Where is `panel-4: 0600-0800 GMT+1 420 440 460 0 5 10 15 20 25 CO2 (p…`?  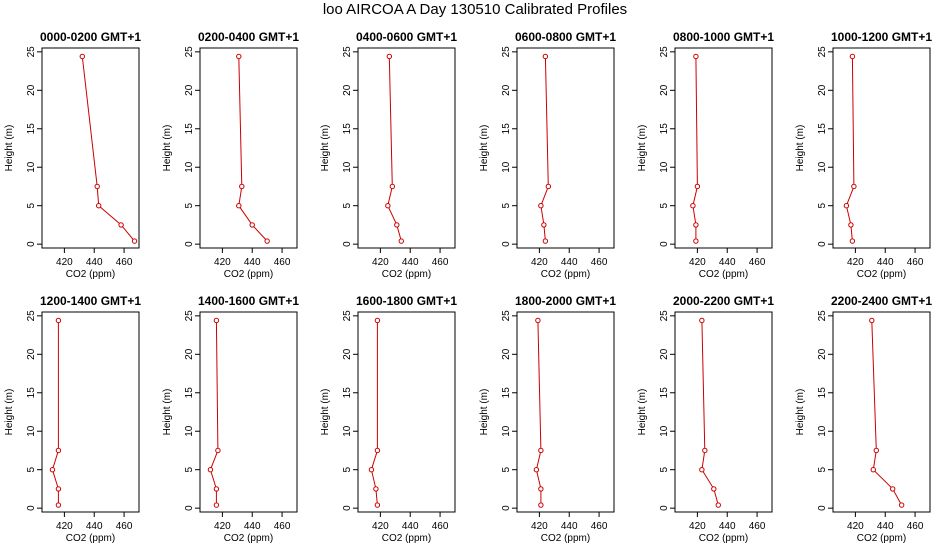 panel-4: 0600-0800 GMT+1 420 440 460 0 5 10 15 20 25 CO2 (p… is located at coordinates (547, 155).